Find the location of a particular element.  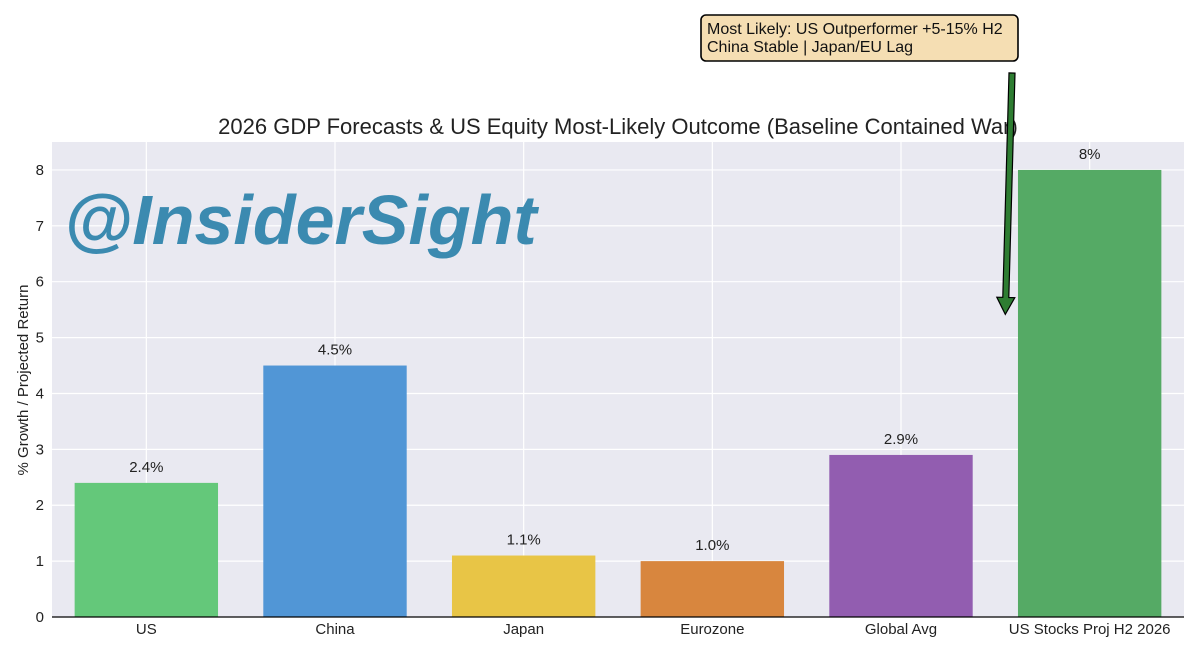

y-tick-label: 0 is located at coordinates (40, 617).